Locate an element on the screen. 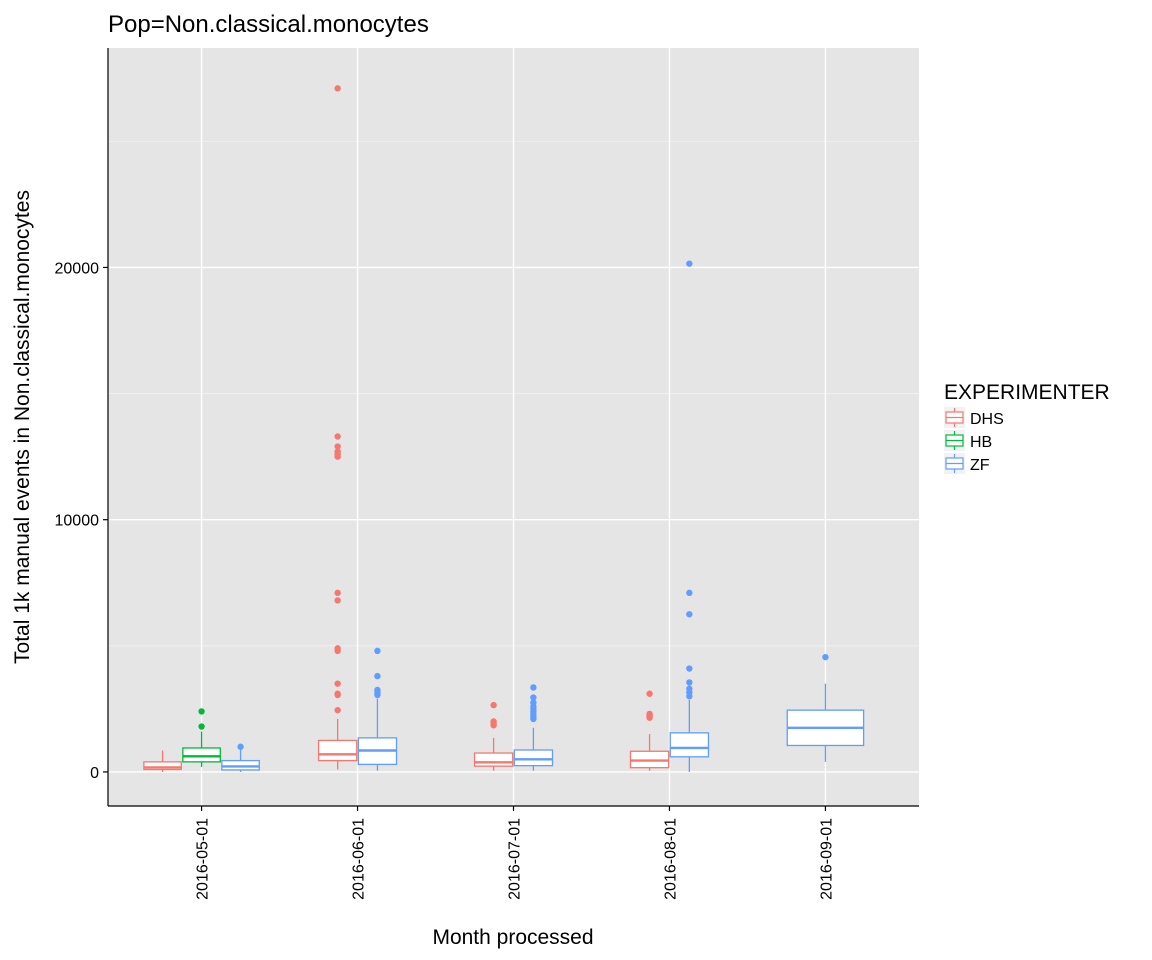  legend-label: DHS is located at coordinates (987, 419).